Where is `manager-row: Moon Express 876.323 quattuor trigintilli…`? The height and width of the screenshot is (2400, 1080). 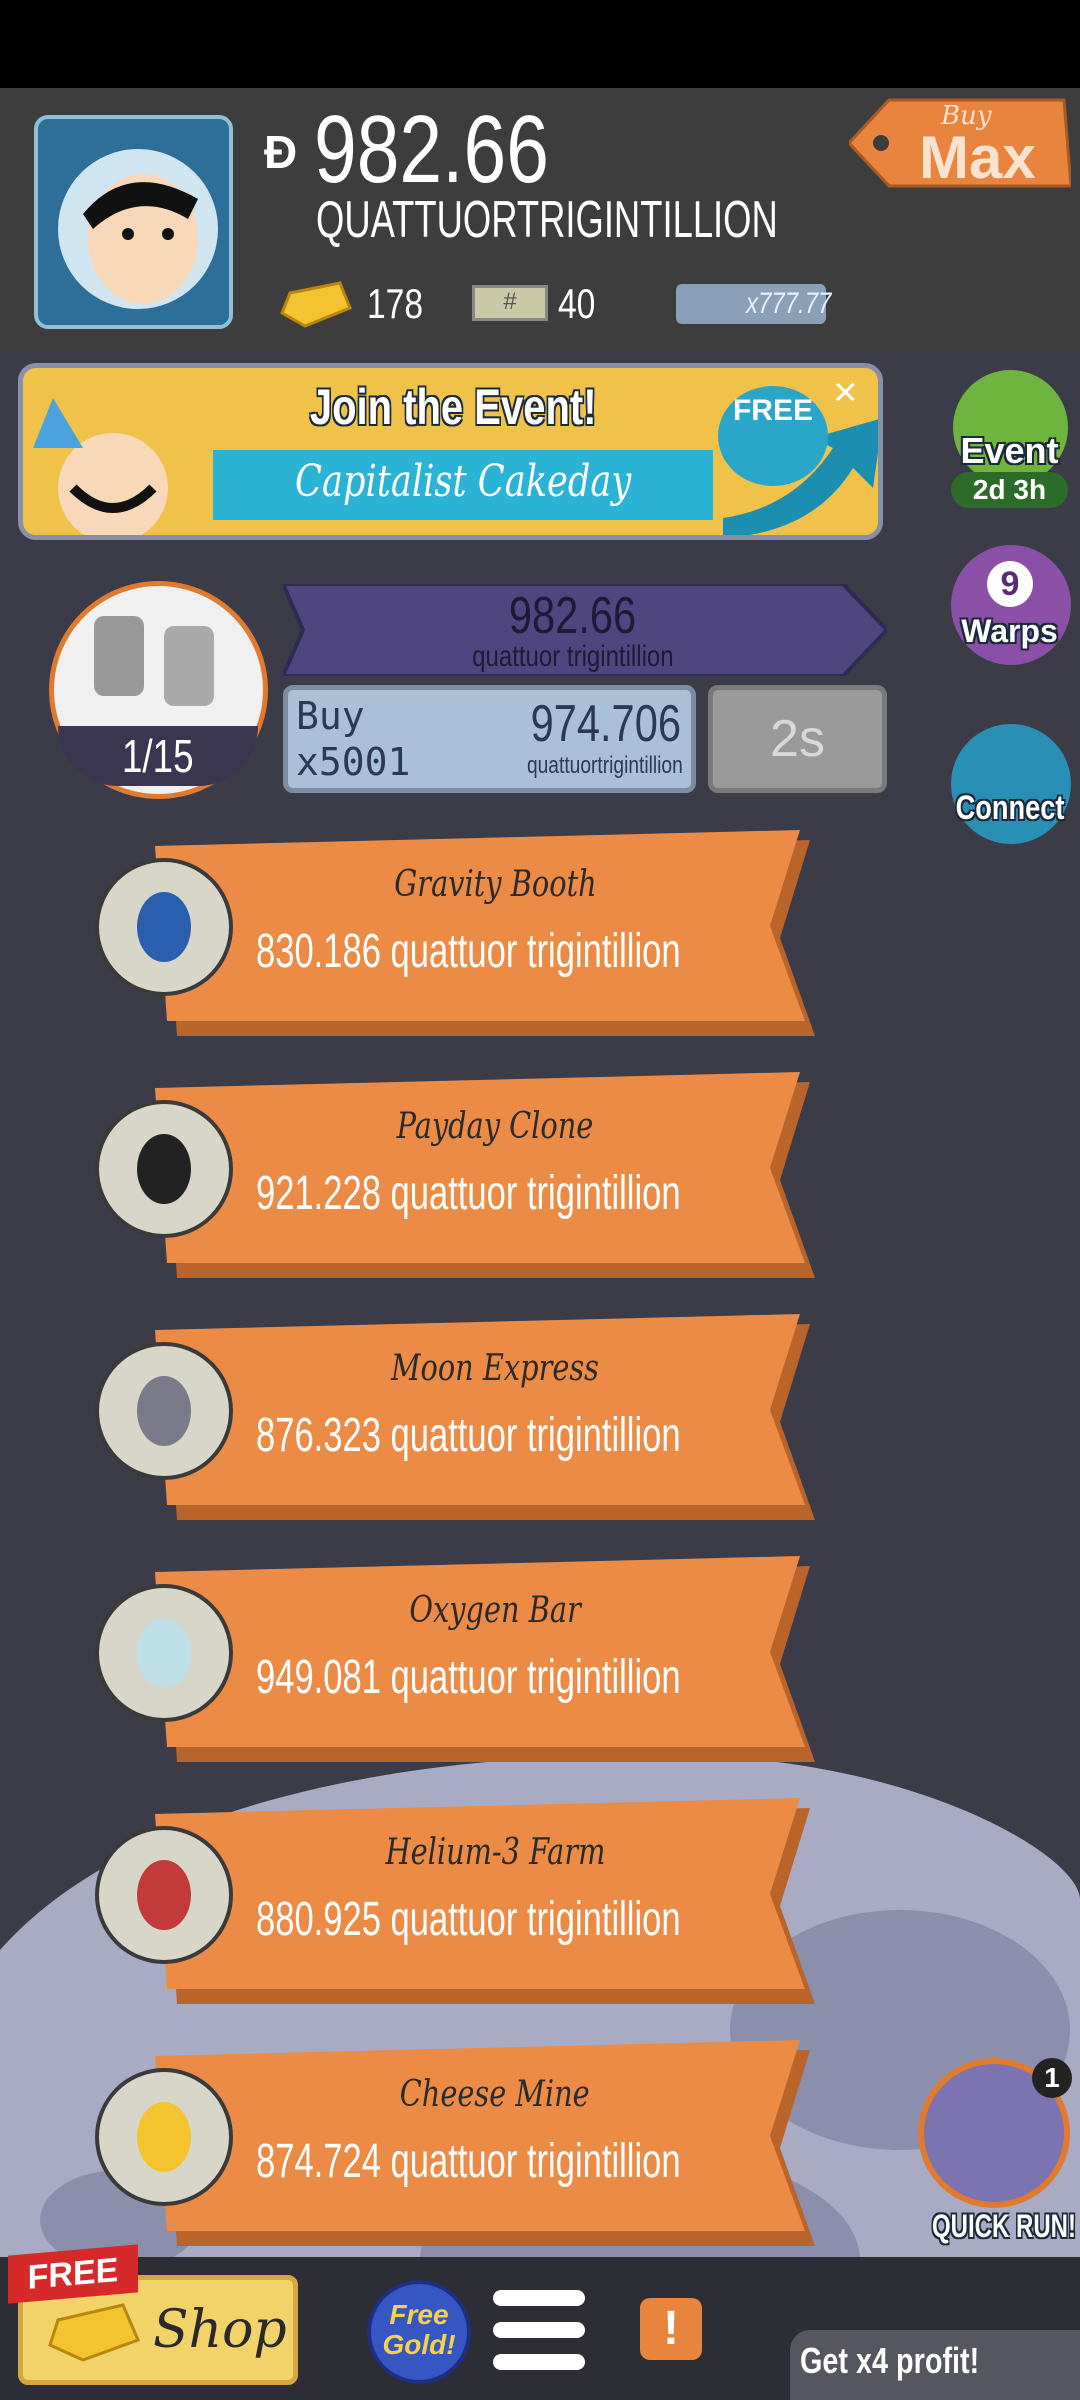
manager-row: Moon Express 876.323 quattuor trigintilli… is located at coordinates (430, 1415).